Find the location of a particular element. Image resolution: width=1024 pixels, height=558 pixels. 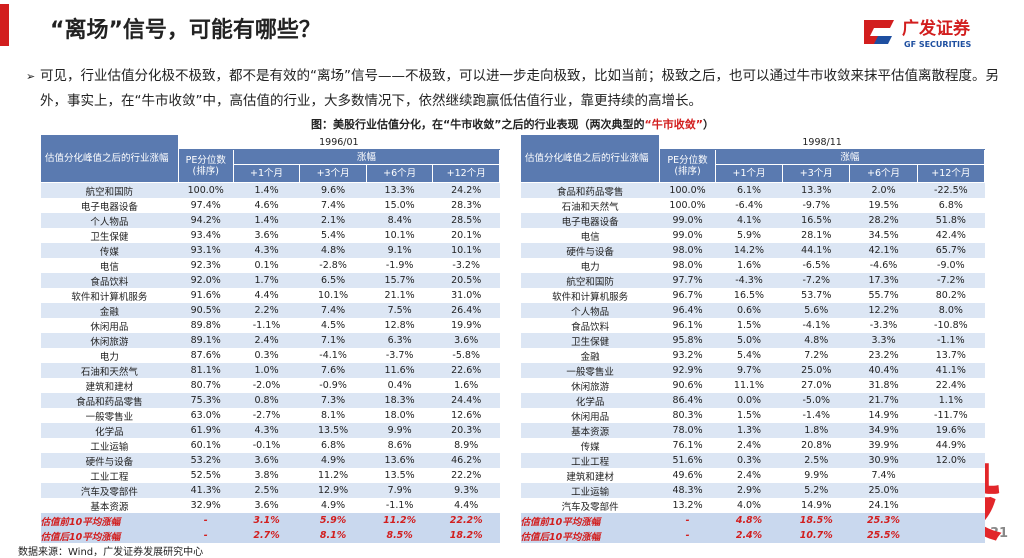

table-cell: -2.7% is located at coordinates (266, 415).